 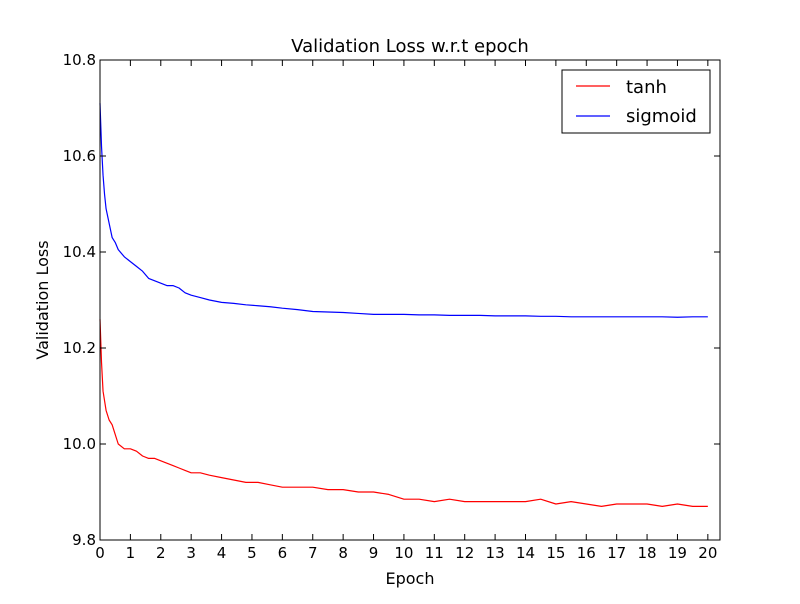 What do you see at coordinates (707, 553) in the screenshot?
I see `x-tick-label-20: 20` at bounding box center [707, 553].